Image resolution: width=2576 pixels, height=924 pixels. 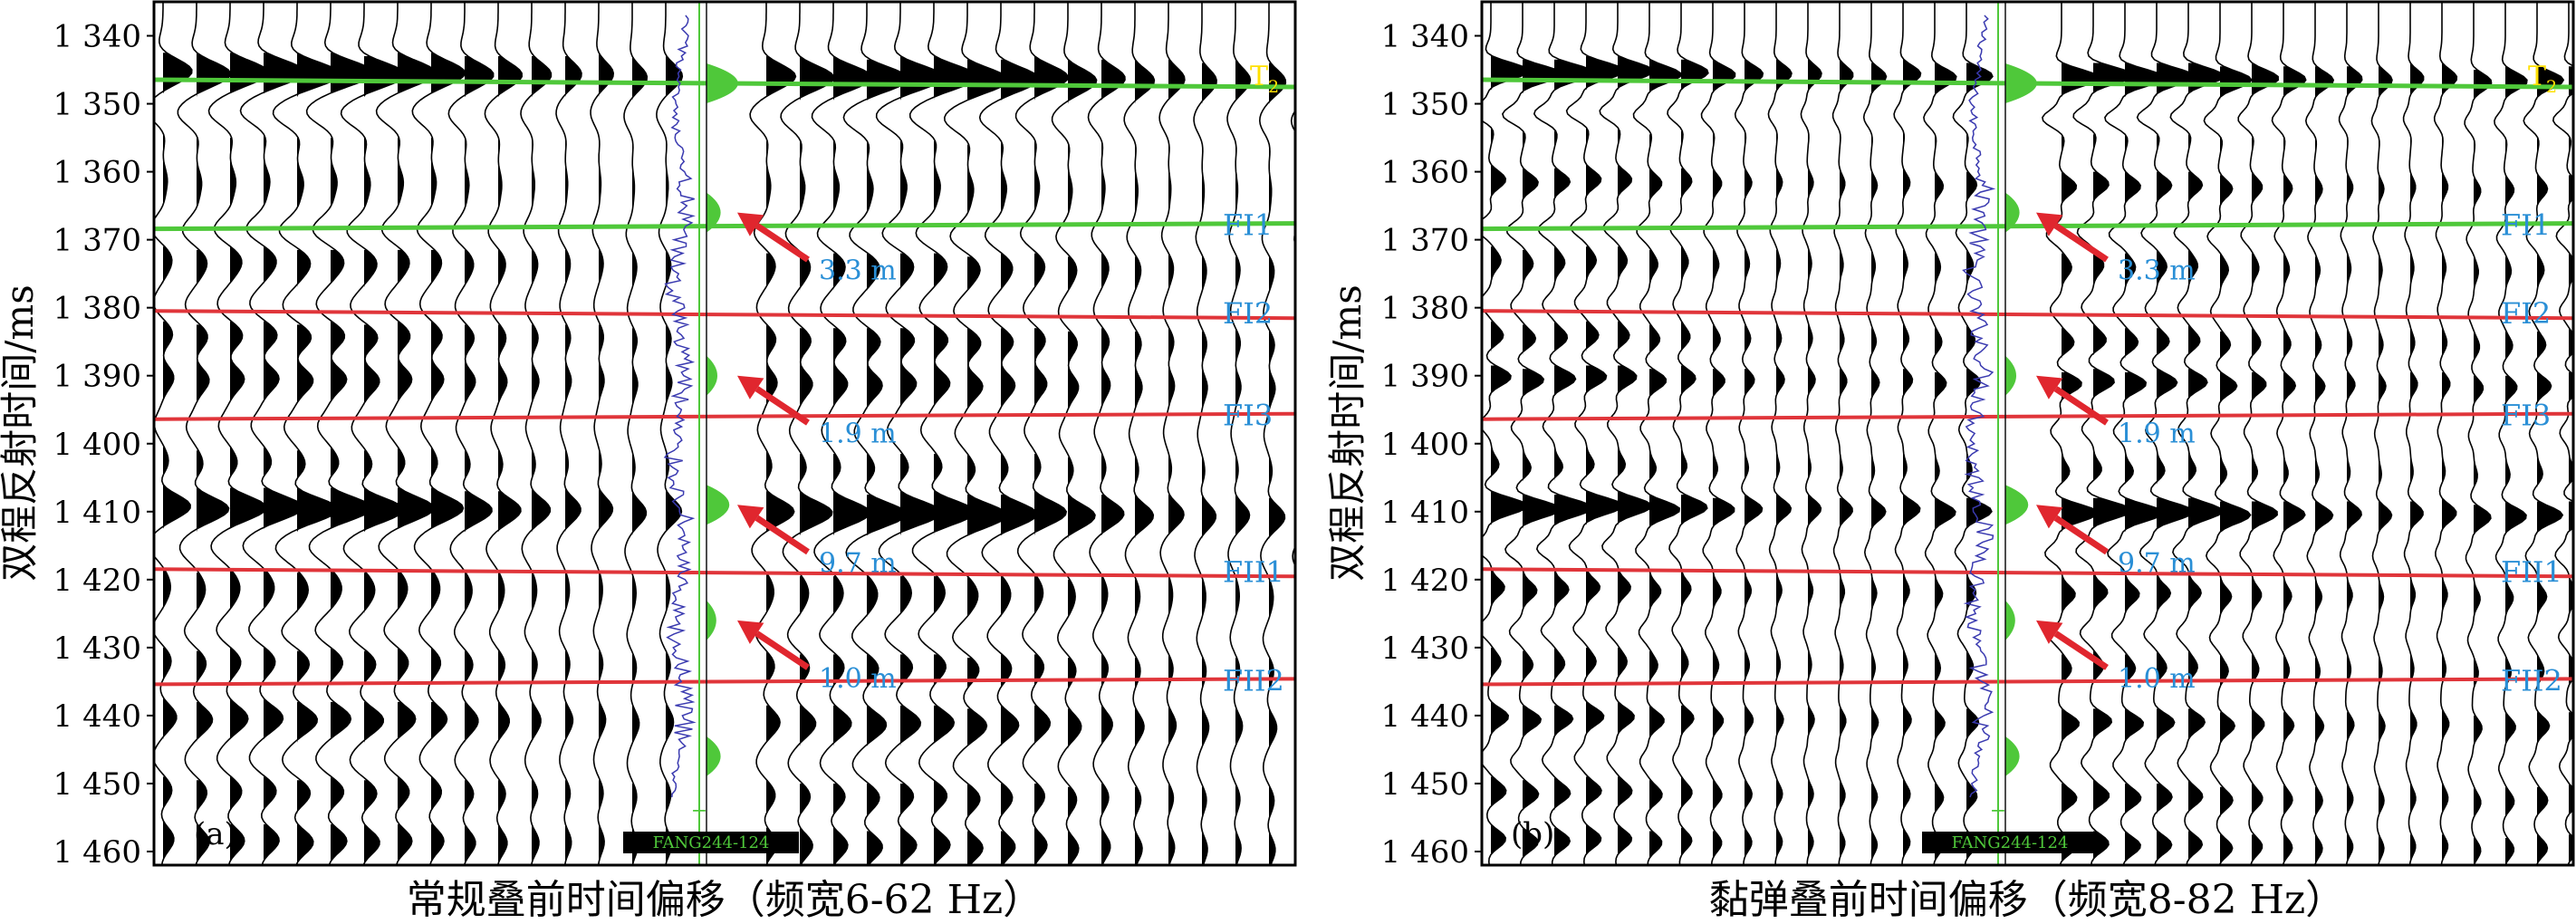 What do you see at coordinates (711, 434) in the screenshot?
I see `panel-a-well: FANG244-124 +` at bounding box center [711, 434].